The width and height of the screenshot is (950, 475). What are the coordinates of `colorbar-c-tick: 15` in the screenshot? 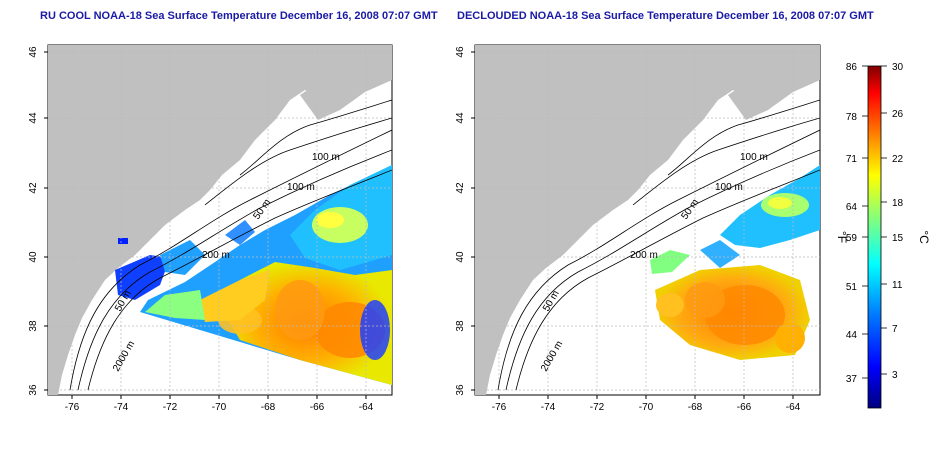 It's located at (898, 238).